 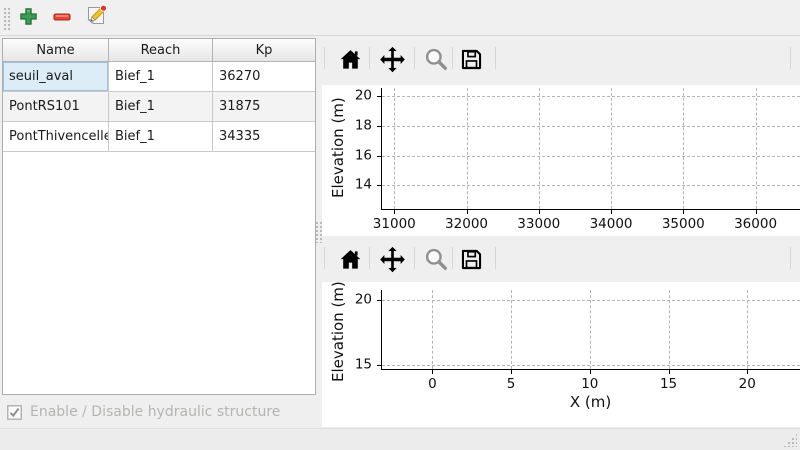 What do you see at coordinates (400, 439) in the screenshot?
I see `status-bar` at bounding box center [400, 439].